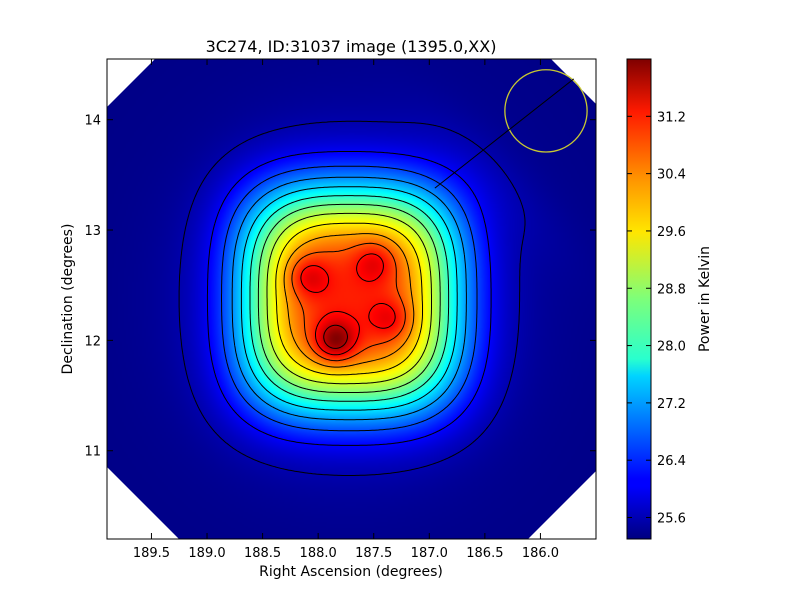  What do you see at coordinates (373, 553) in the screenshot?
I see `x-tick-label: 187.5` at bounding box center [373, 553].